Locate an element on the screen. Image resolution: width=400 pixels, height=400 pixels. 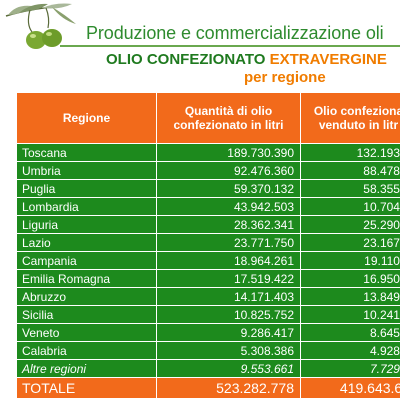
olive-branch-icon is located at coordinates (40, 26).